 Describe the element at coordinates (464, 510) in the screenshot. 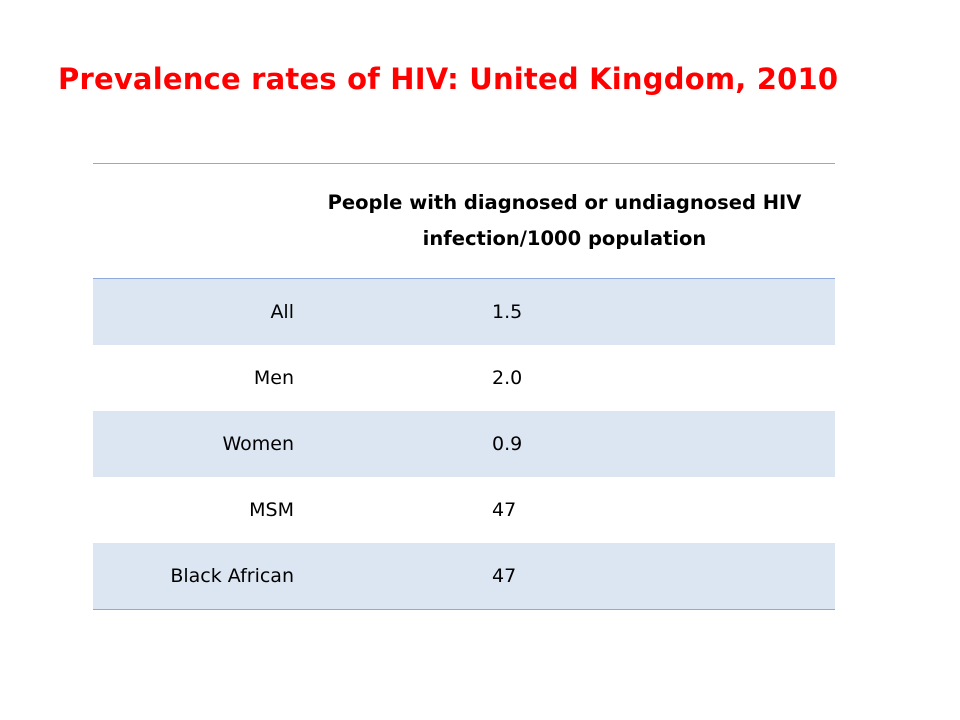

I see `table-row: MSM 47` at that location.